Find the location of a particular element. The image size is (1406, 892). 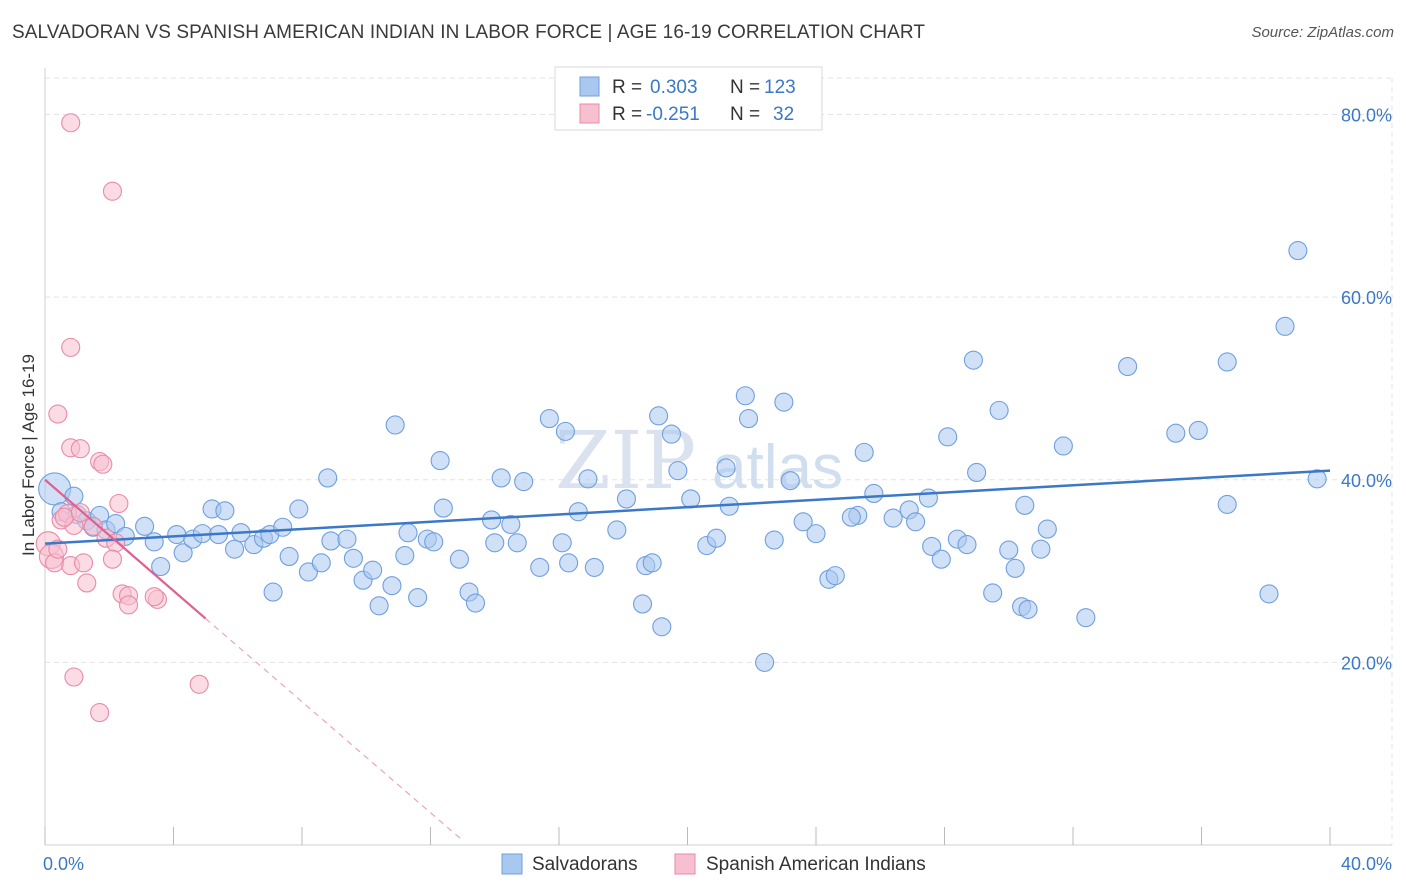

watermark: ZIP atlas is located at coordinates (699, 460).